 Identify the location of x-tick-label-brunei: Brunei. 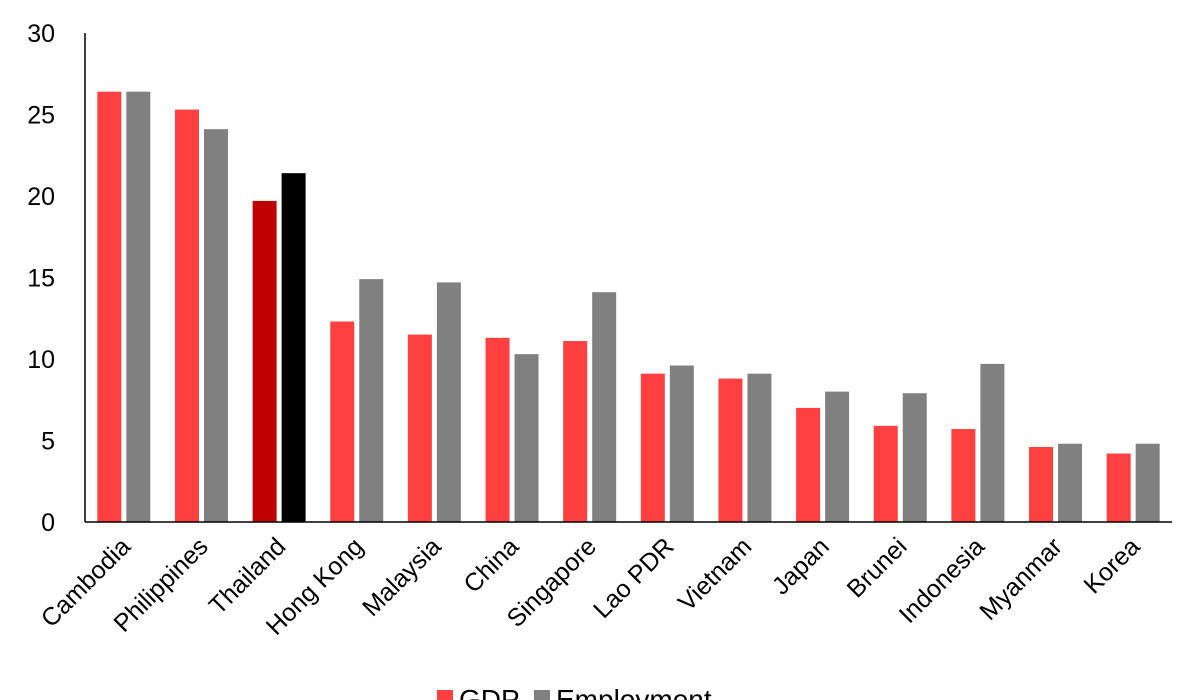
(877, 567).